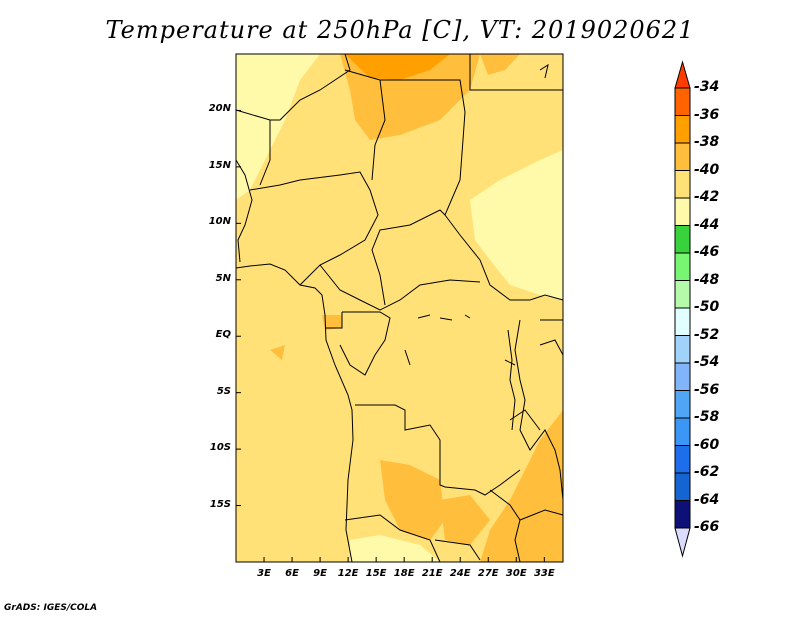 This screenshot has width=800, height=618. I want to click on colorbar-label: -66, so click(707, 527).